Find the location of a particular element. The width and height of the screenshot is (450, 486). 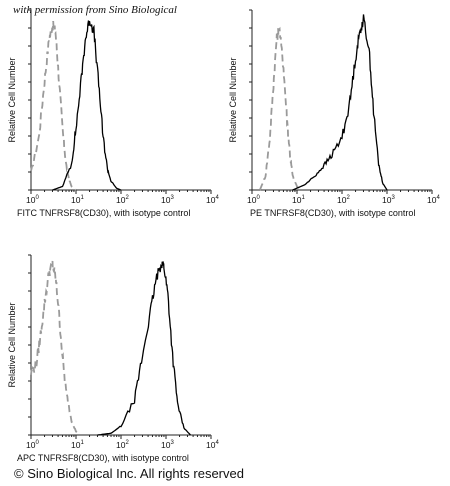

x-axis-label: PE TNFRSF8(CD30), with isotype control is located at coordinates (332, 213).